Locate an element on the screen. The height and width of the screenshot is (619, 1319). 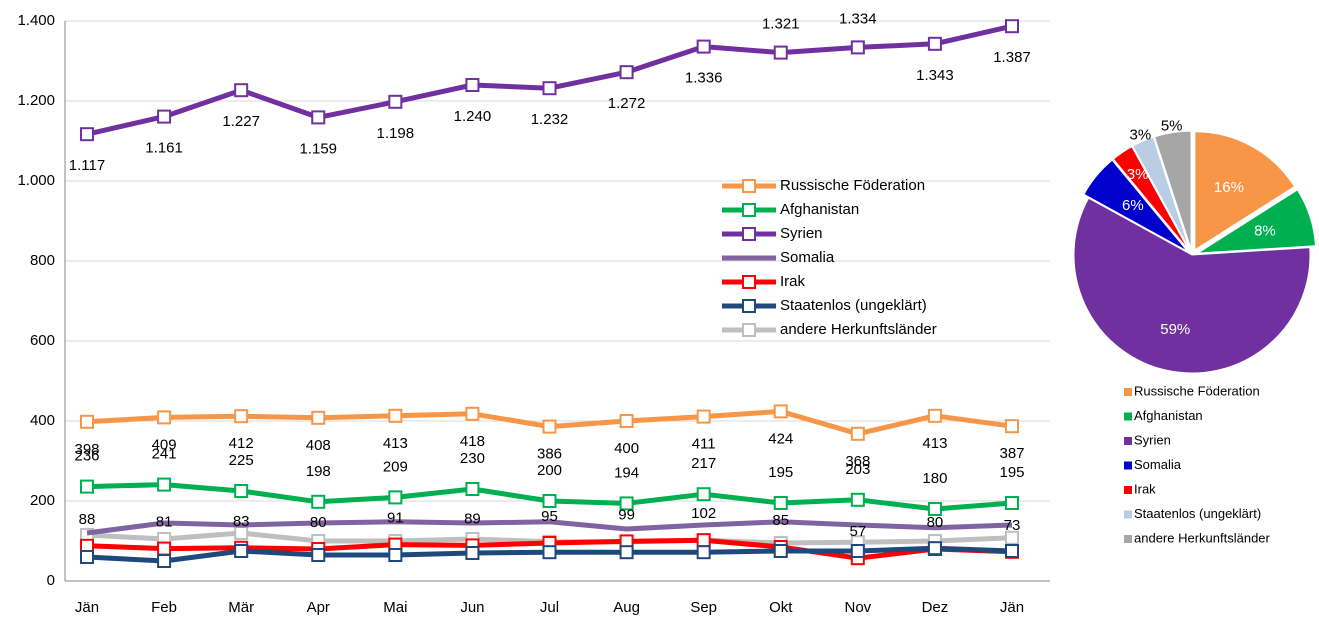
x-tick-label: Apr is located at coordinates (318, 607).